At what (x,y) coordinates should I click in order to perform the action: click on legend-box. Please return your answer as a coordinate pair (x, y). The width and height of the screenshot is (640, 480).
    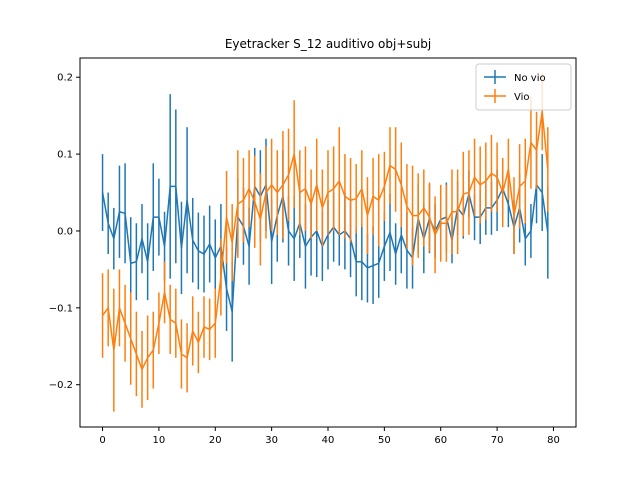
    Looking at the image, I should click on (523, 87).